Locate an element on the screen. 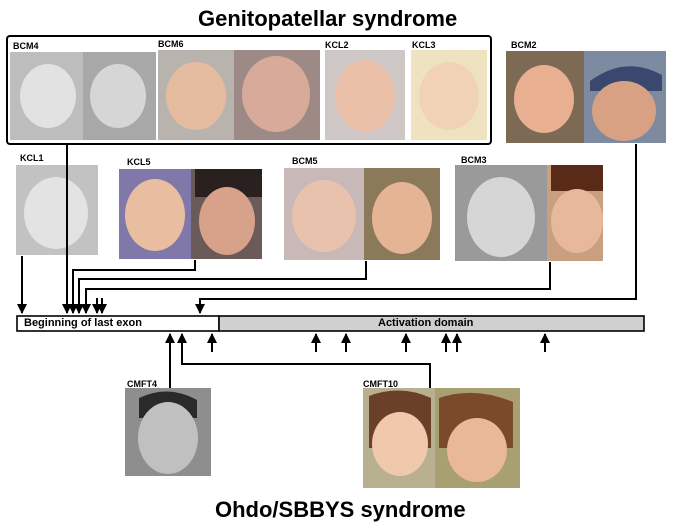 The image size is (682, 525). arrow-kcl5 is located at coordinates (132, 287).